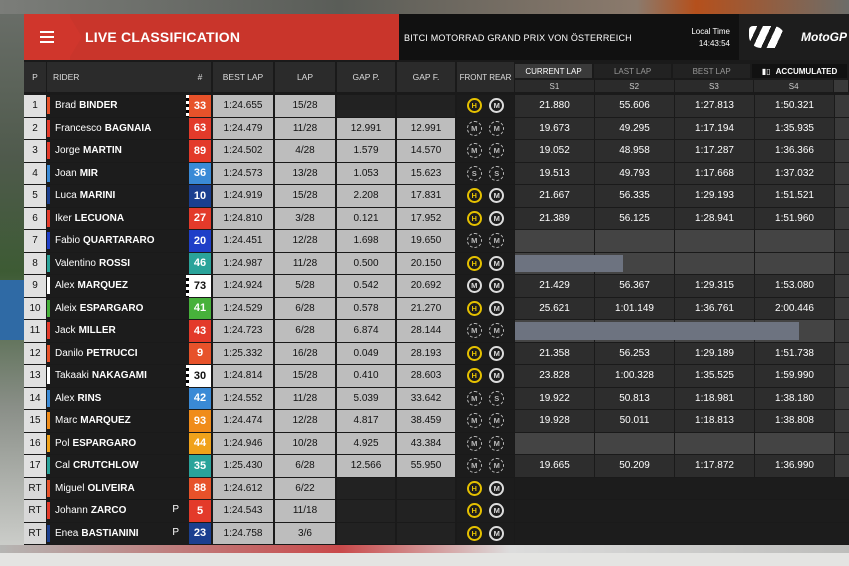 The image size is (849, 566). Describe the element at coordinates (118, 77) in the screenshot. I see `col-header-rider: RIDER` at that location.